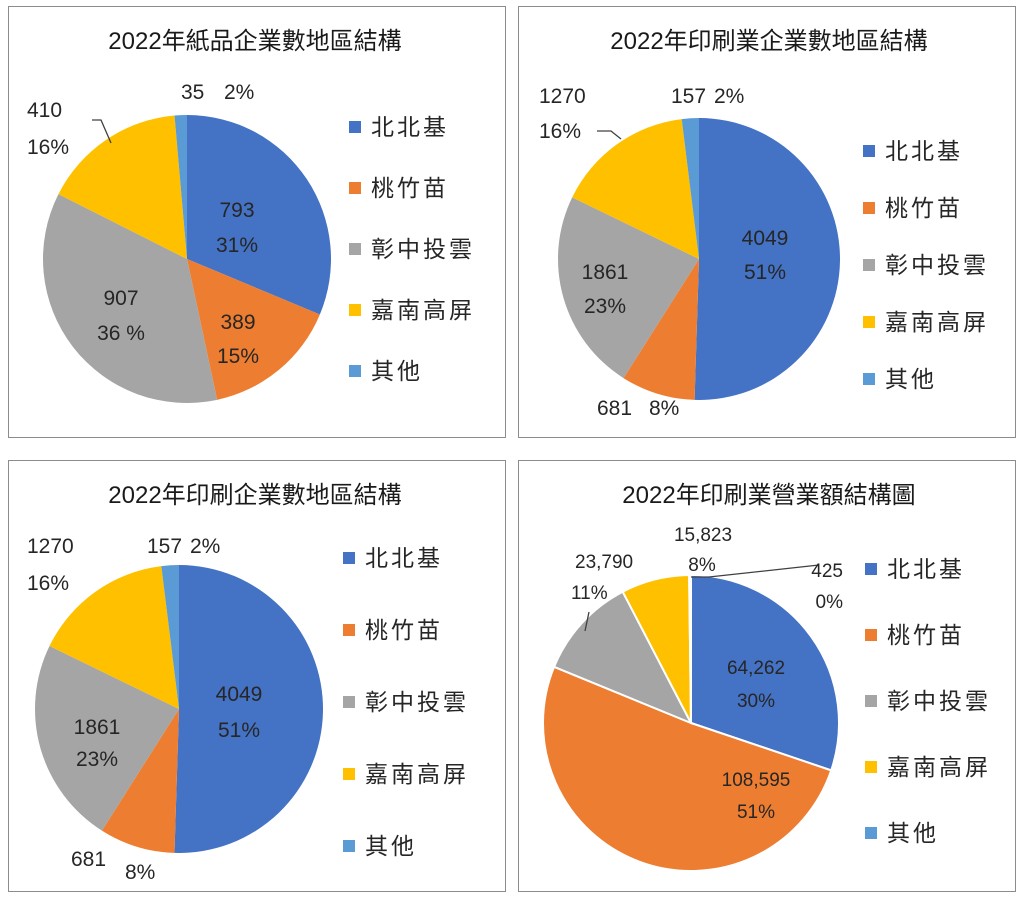  Describe the element at coordinates (236, 210) in the screenshot. I see `value-label: 793` at that location.